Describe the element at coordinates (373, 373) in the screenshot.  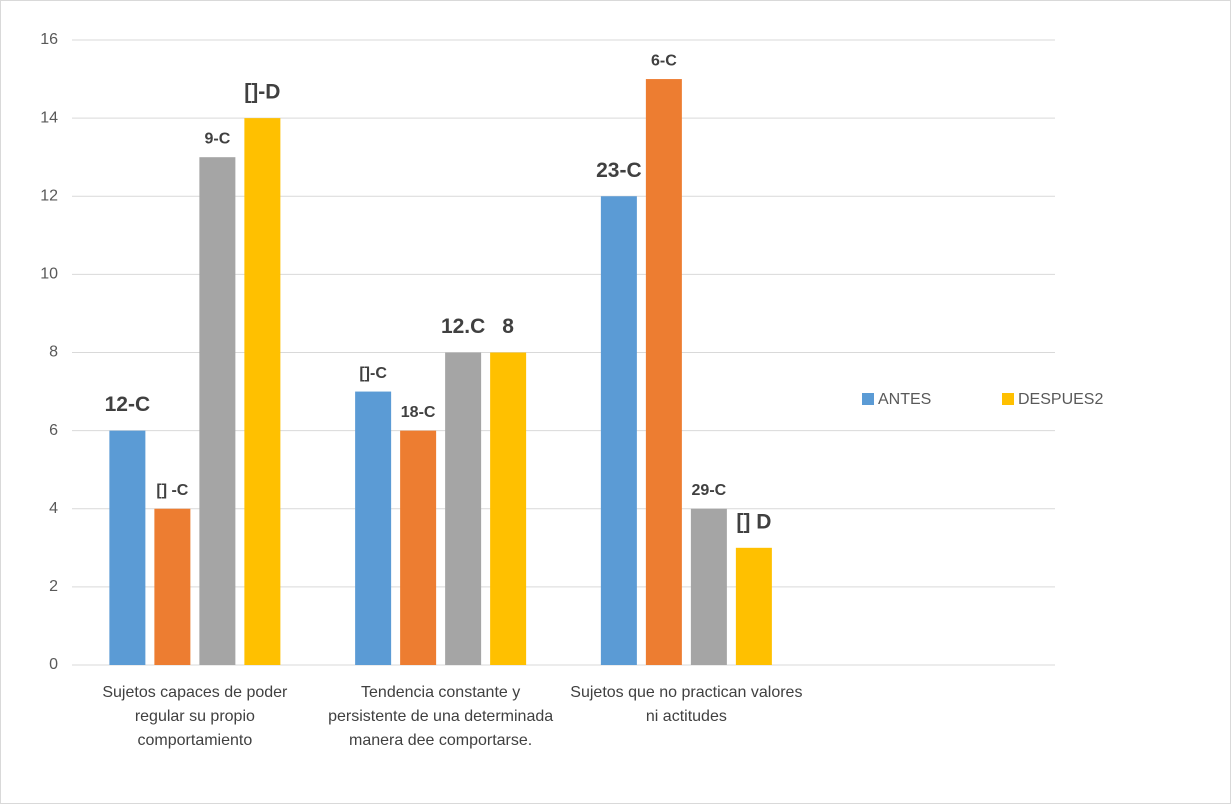
I see `data-label: []-C` at that location.